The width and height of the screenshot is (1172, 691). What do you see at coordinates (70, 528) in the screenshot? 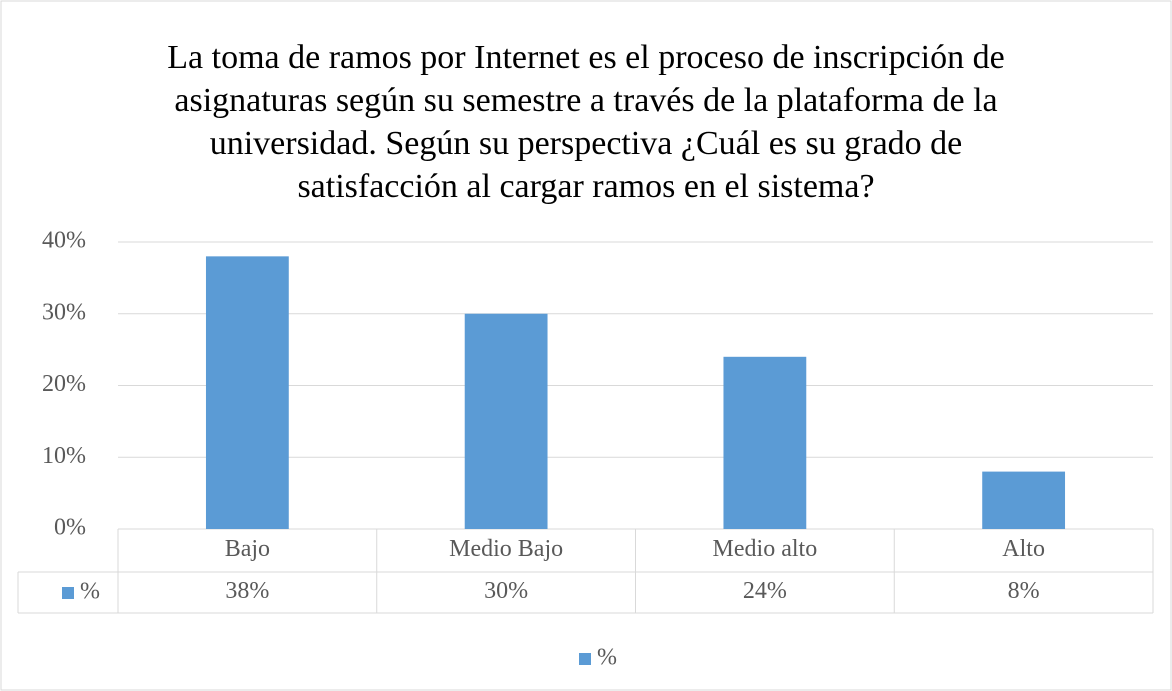
I see `y-tick-label: 0%` at bounding box center [70, 528].